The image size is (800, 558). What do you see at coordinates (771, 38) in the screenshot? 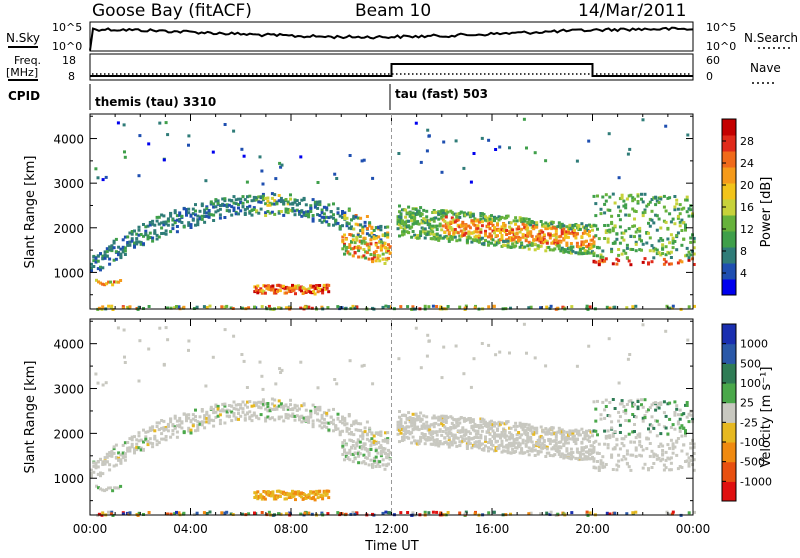
I see `nsearch-label: N.Search` at bounding box center [771, 38].